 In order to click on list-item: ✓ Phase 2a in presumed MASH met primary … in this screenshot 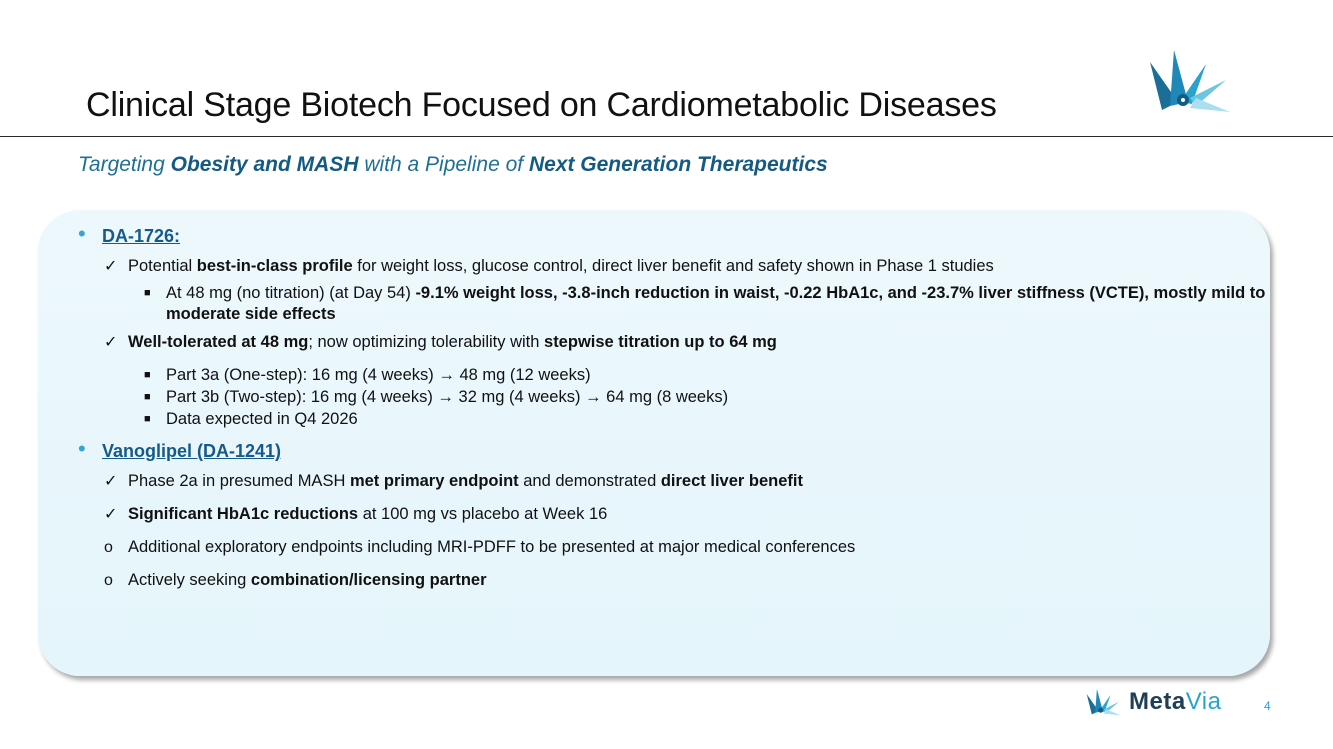, I will do `click(453, 481)`.